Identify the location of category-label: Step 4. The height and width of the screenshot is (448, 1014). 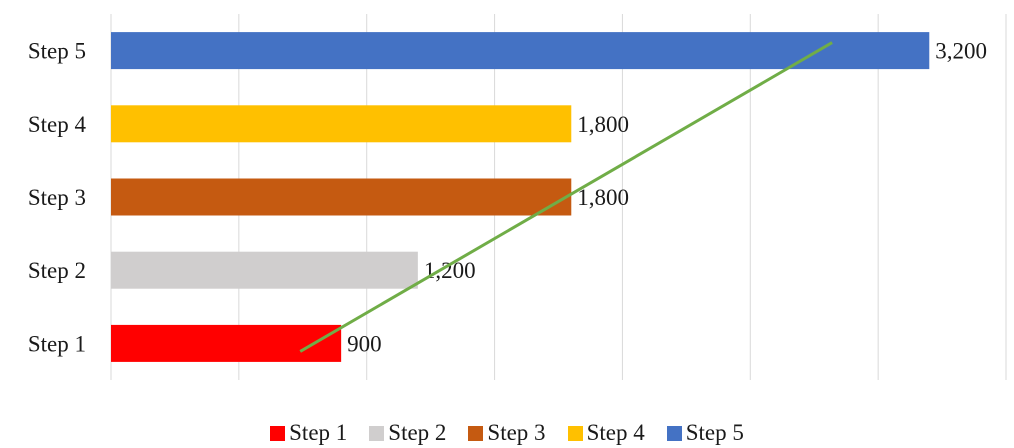
(57, 124).